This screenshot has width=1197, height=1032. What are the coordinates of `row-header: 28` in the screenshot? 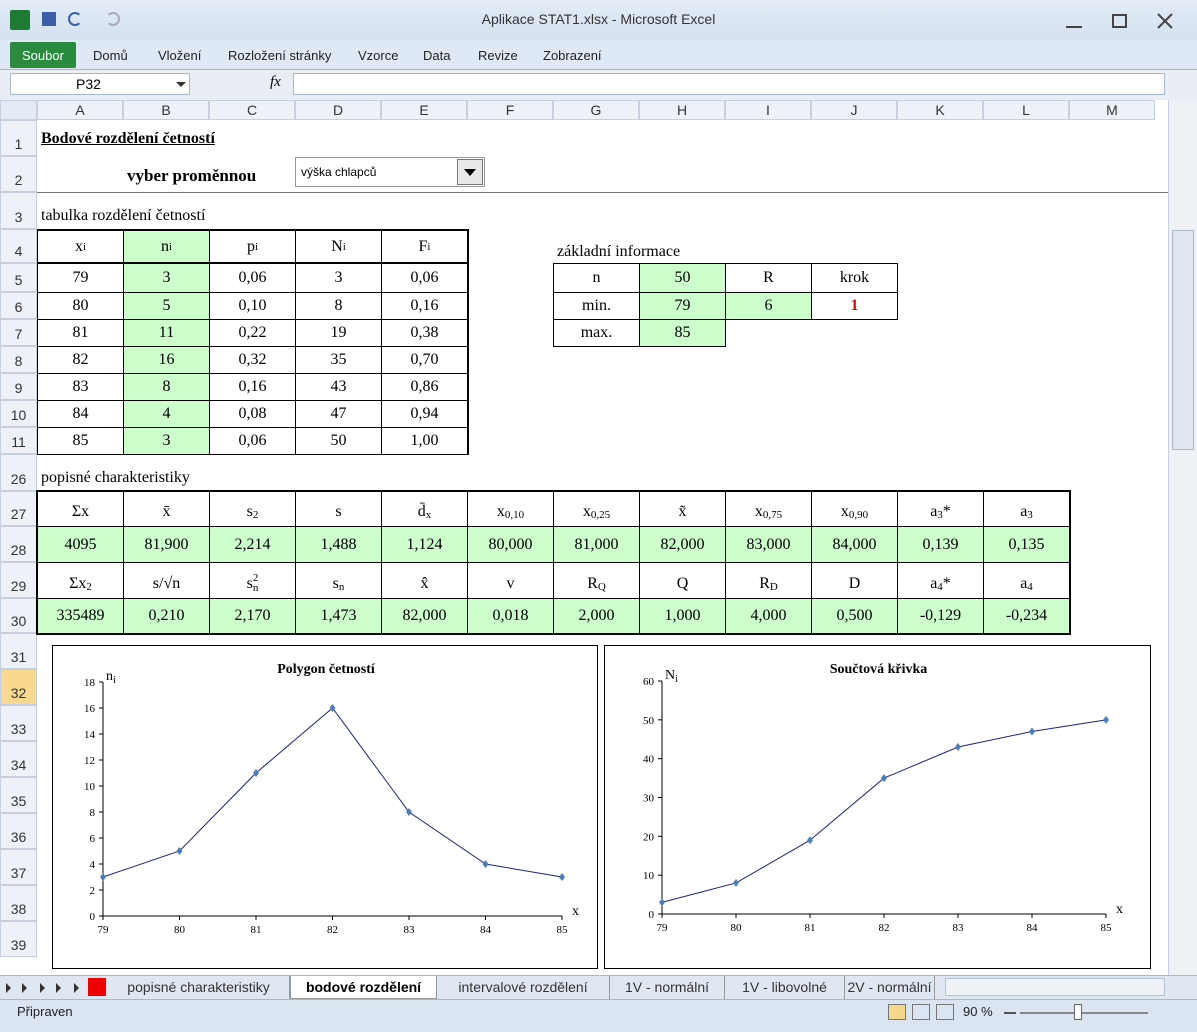 It's located at (18, 544).